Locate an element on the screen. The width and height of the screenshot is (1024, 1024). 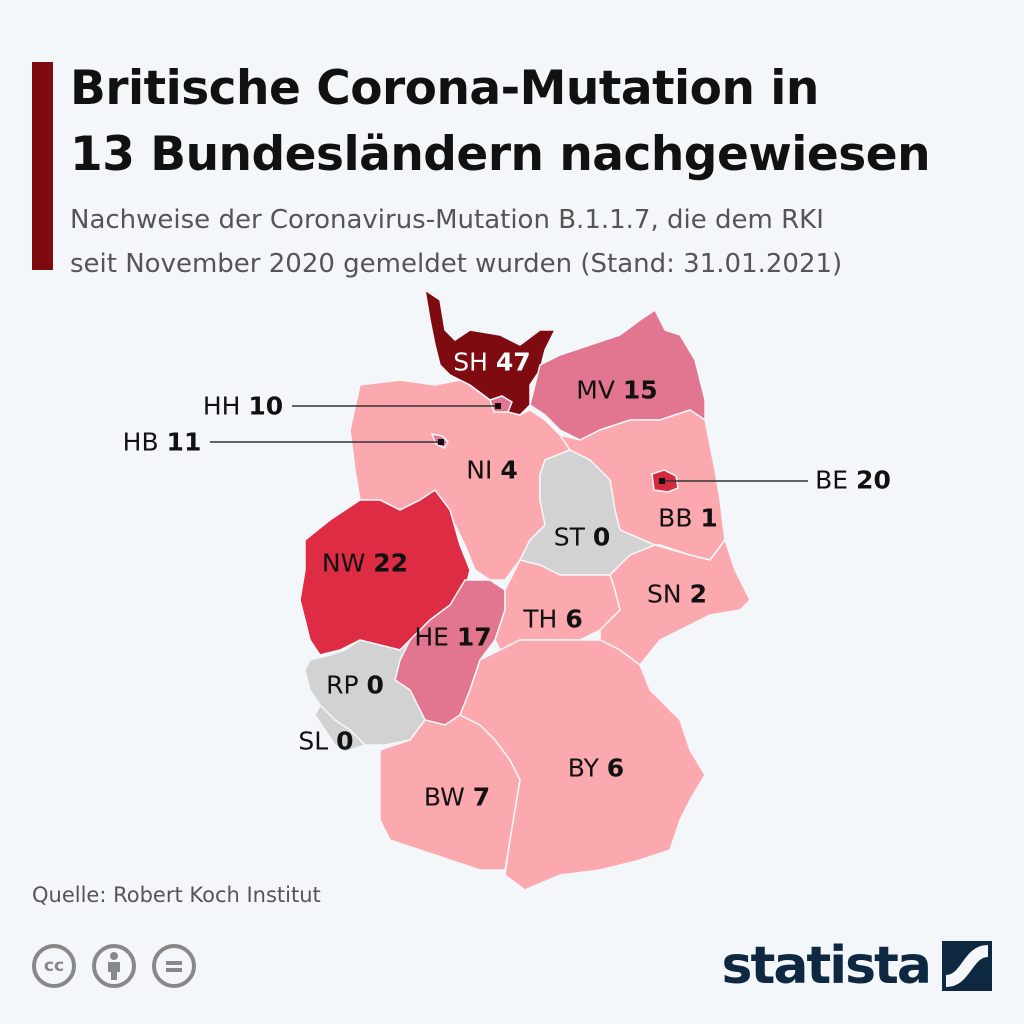
state-code: HB is located at coordinates (140, 442).